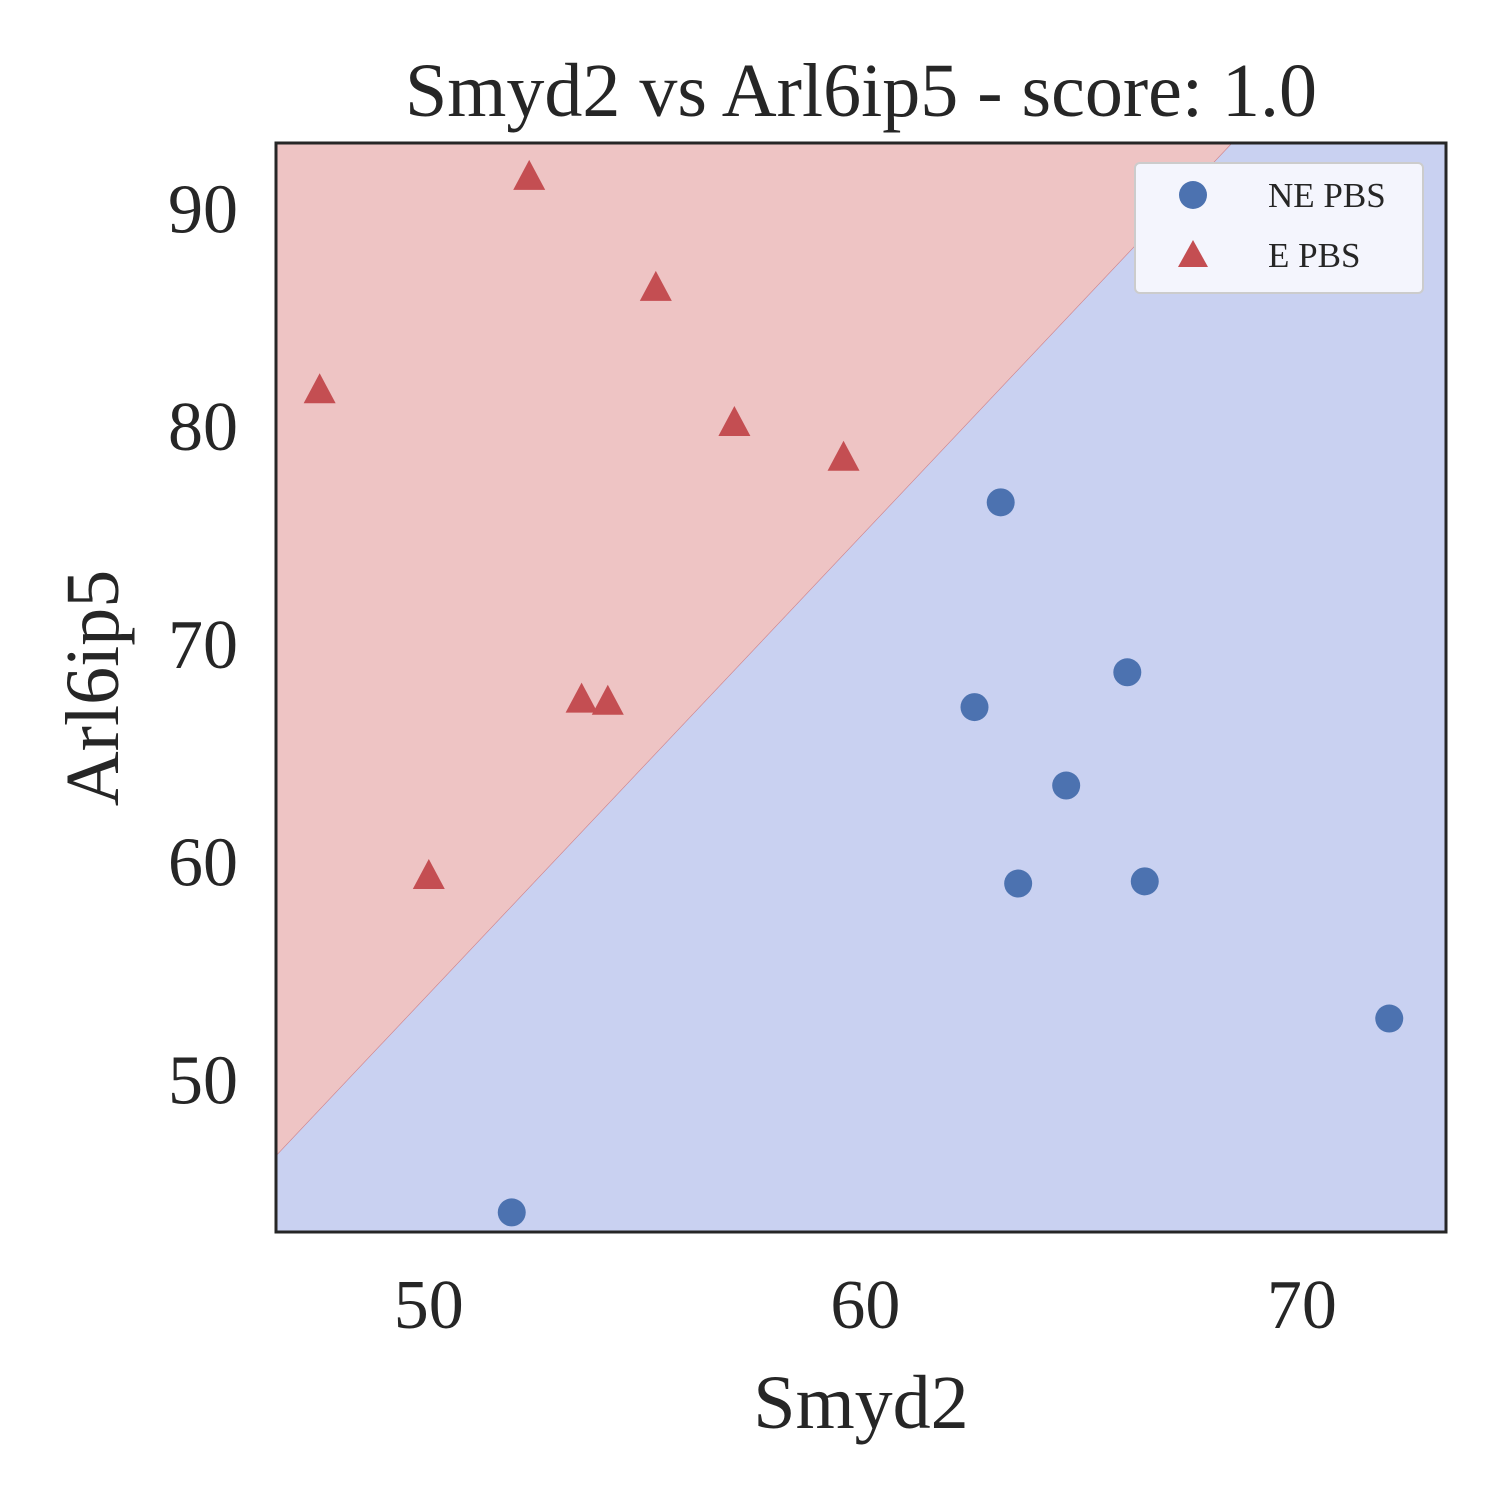  I want to click on x-tick-label: 60, so click(865, 1305).